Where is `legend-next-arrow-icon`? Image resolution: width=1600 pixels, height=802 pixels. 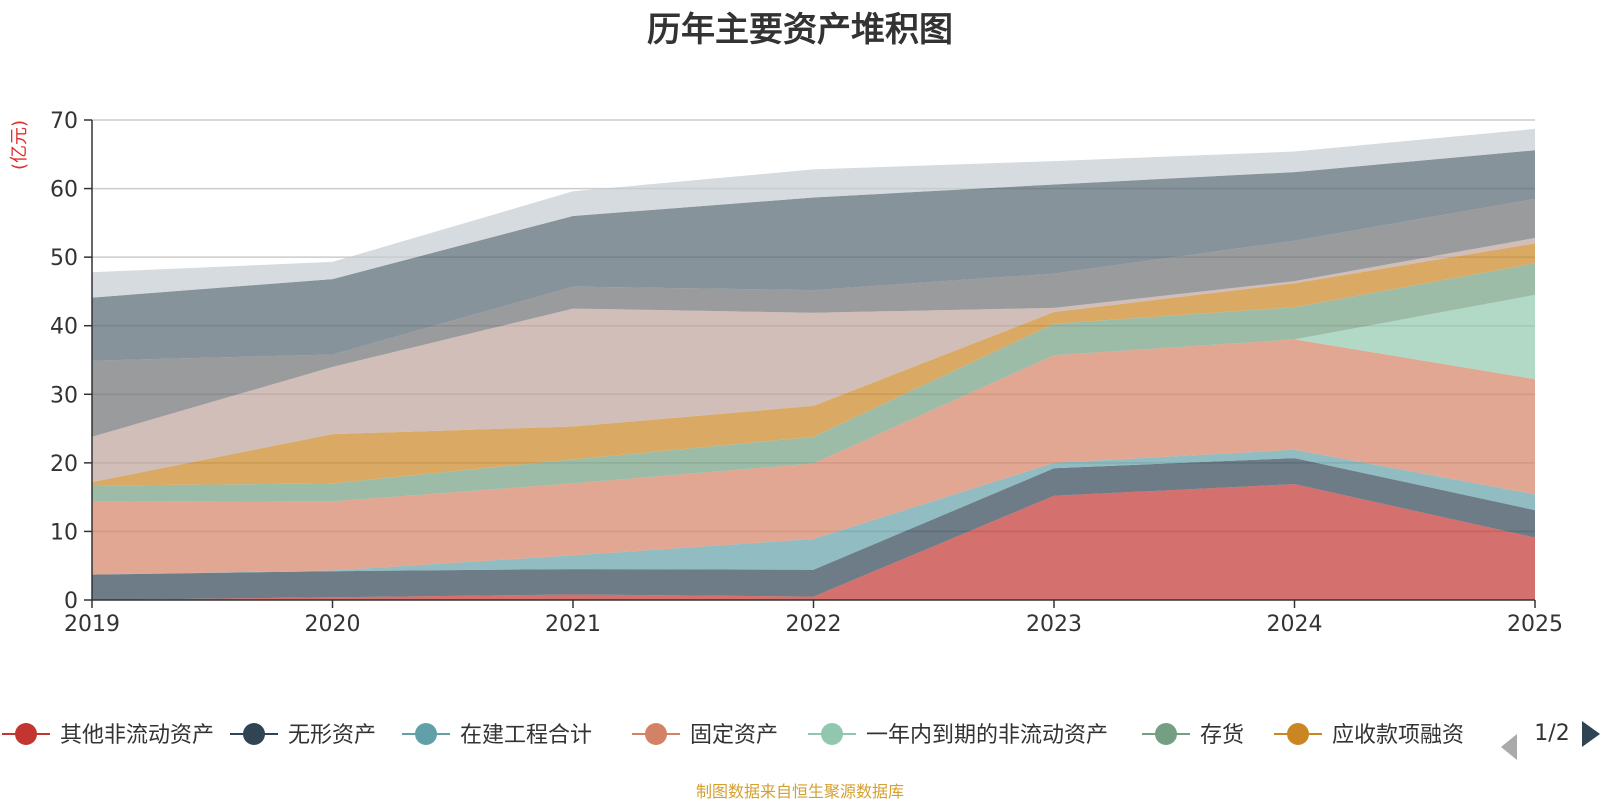
legend-next-arrow-icon is located at coordinates (1591, 734).